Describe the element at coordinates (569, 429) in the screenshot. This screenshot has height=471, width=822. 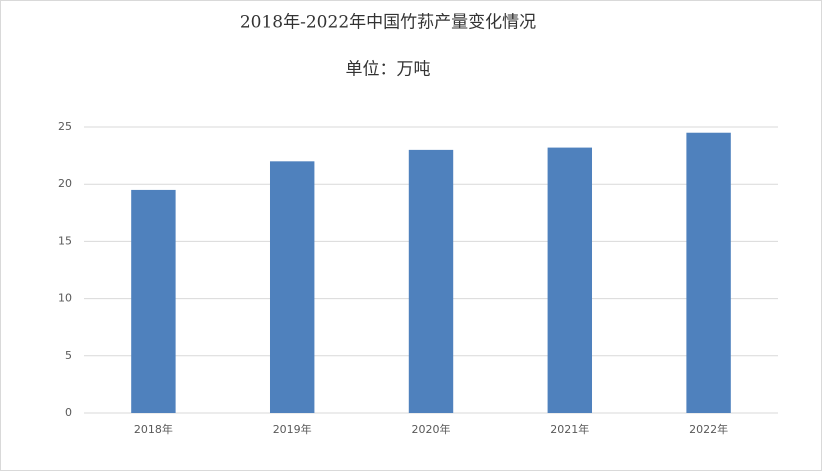
I see `x-tick-label: 2021年` at that location.